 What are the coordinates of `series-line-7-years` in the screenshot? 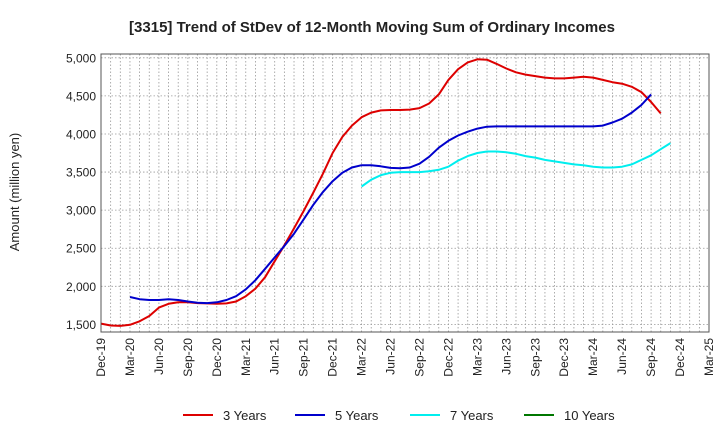 It's located at (516, 165).